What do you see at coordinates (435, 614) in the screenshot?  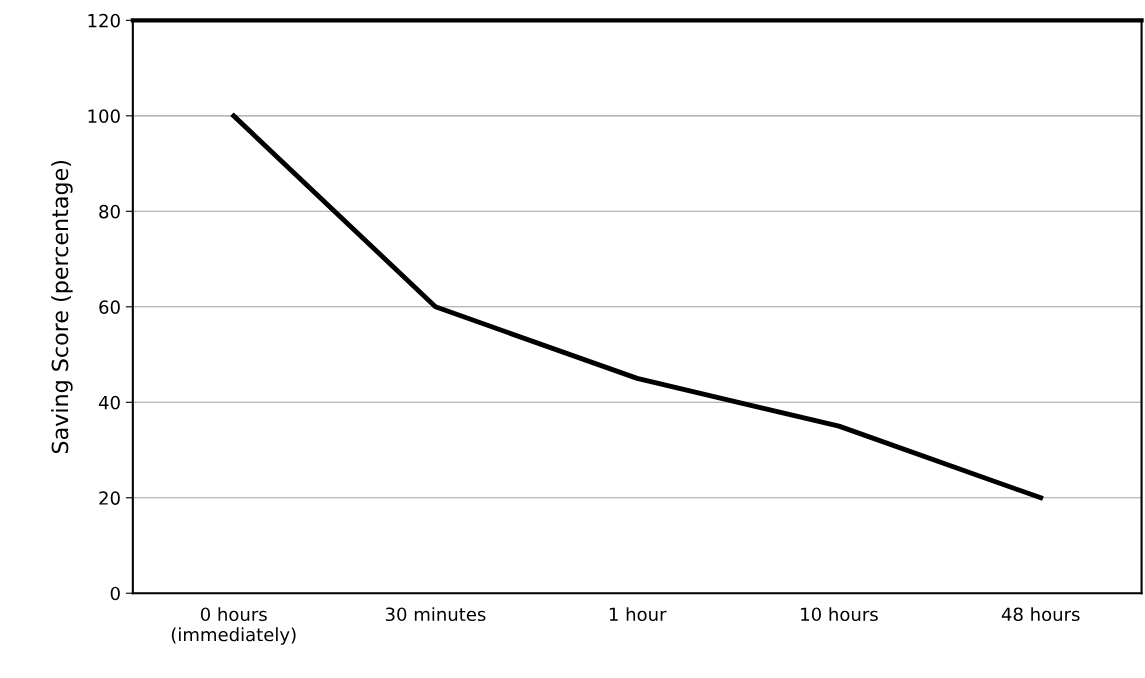 I see `x-tick-label: 30 minutes` at bounding box center [435, 614].